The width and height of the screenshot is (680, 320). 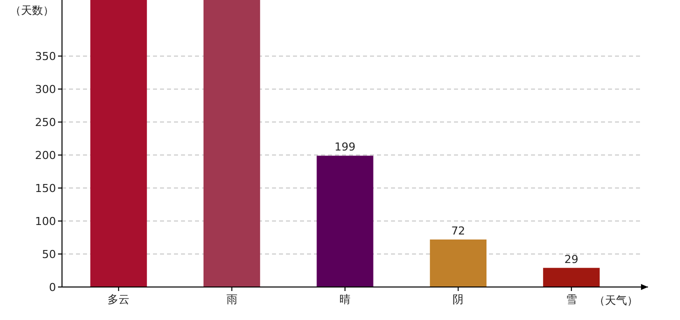 What do you see at coordinates (45, 57) in the screenshot?
I see `y-tick-label: 350` at bounding box center [45, 57].